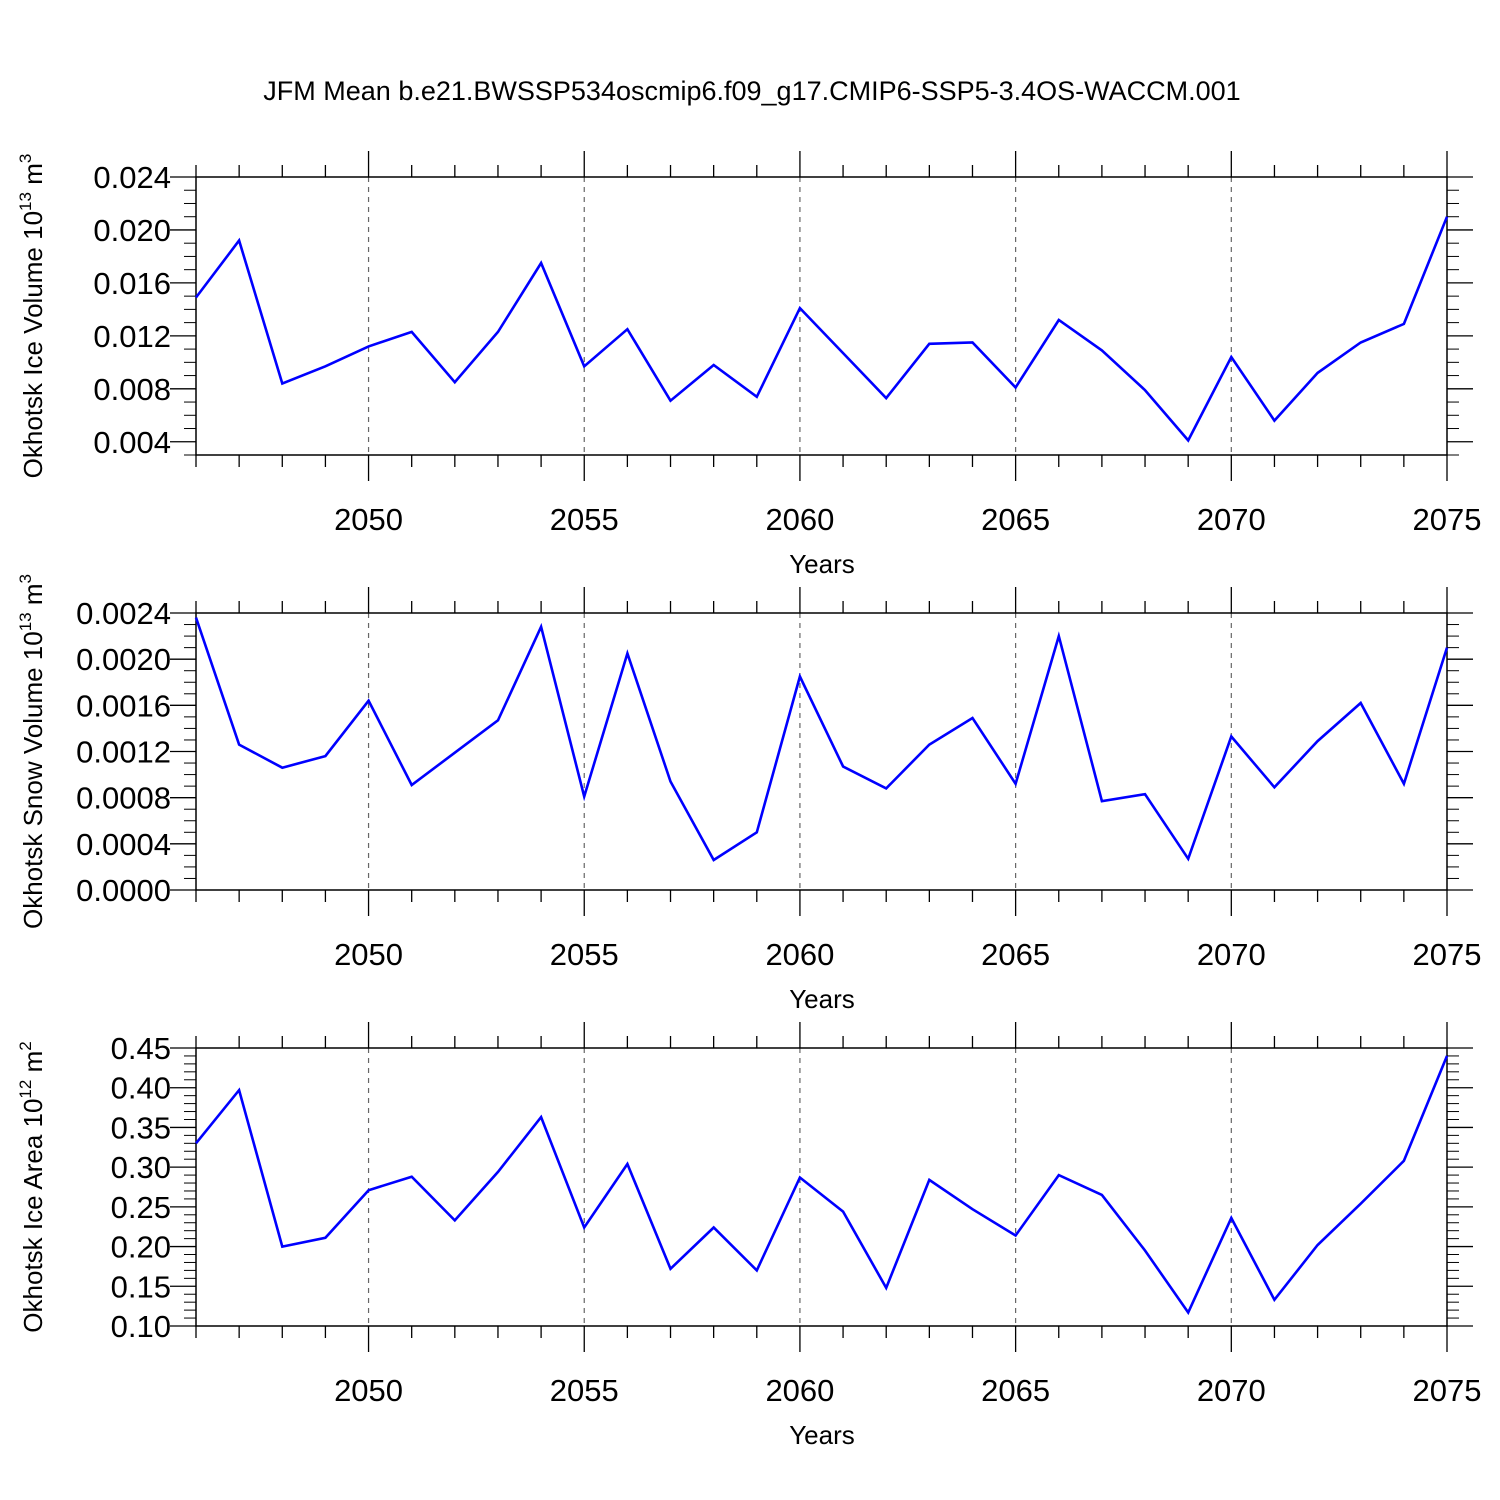 This screenshot has width=1500, height=1500. Describe the element at coordinates (132, 336) in the screenshot. I see `y-tick-label: 0.012` at that location.